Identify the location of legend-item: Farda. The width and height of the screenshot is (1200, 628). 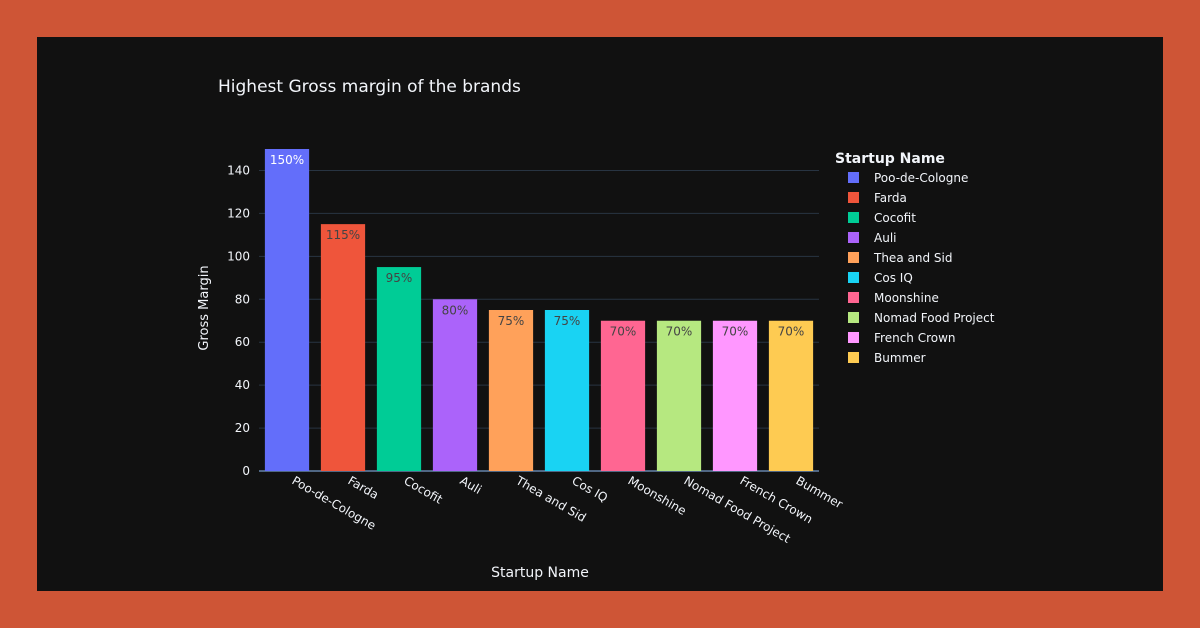
(877, 198).